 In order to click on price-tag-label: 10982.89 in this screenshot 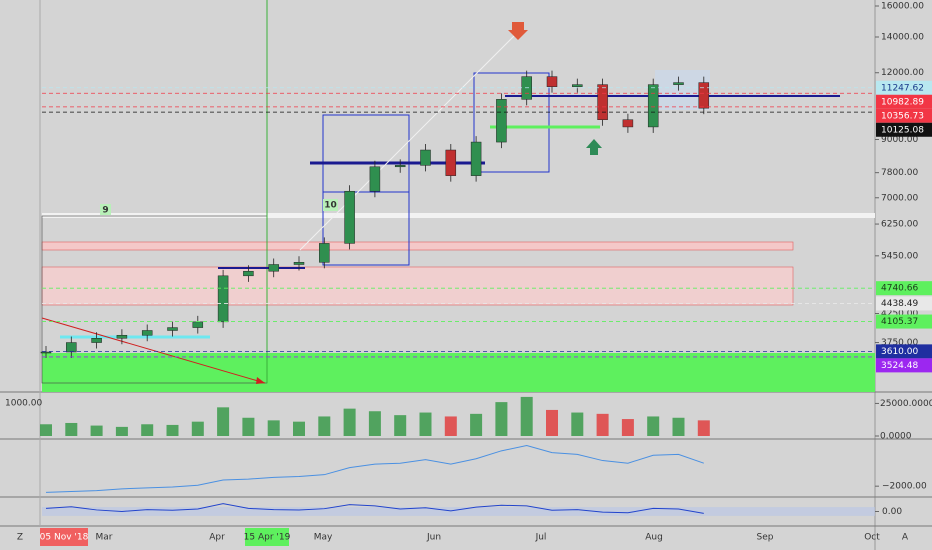, I will do `click(902, 102)`.